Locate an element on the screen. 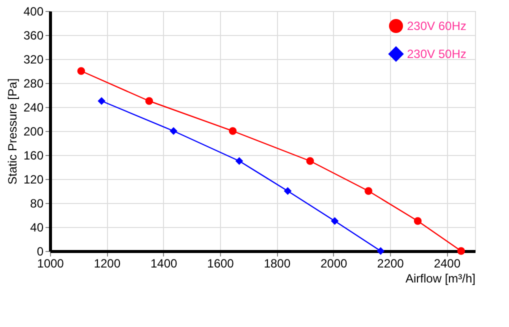 The image size is (509, 327). x-tick-label: 2400 is located at coordinates (447, 263).